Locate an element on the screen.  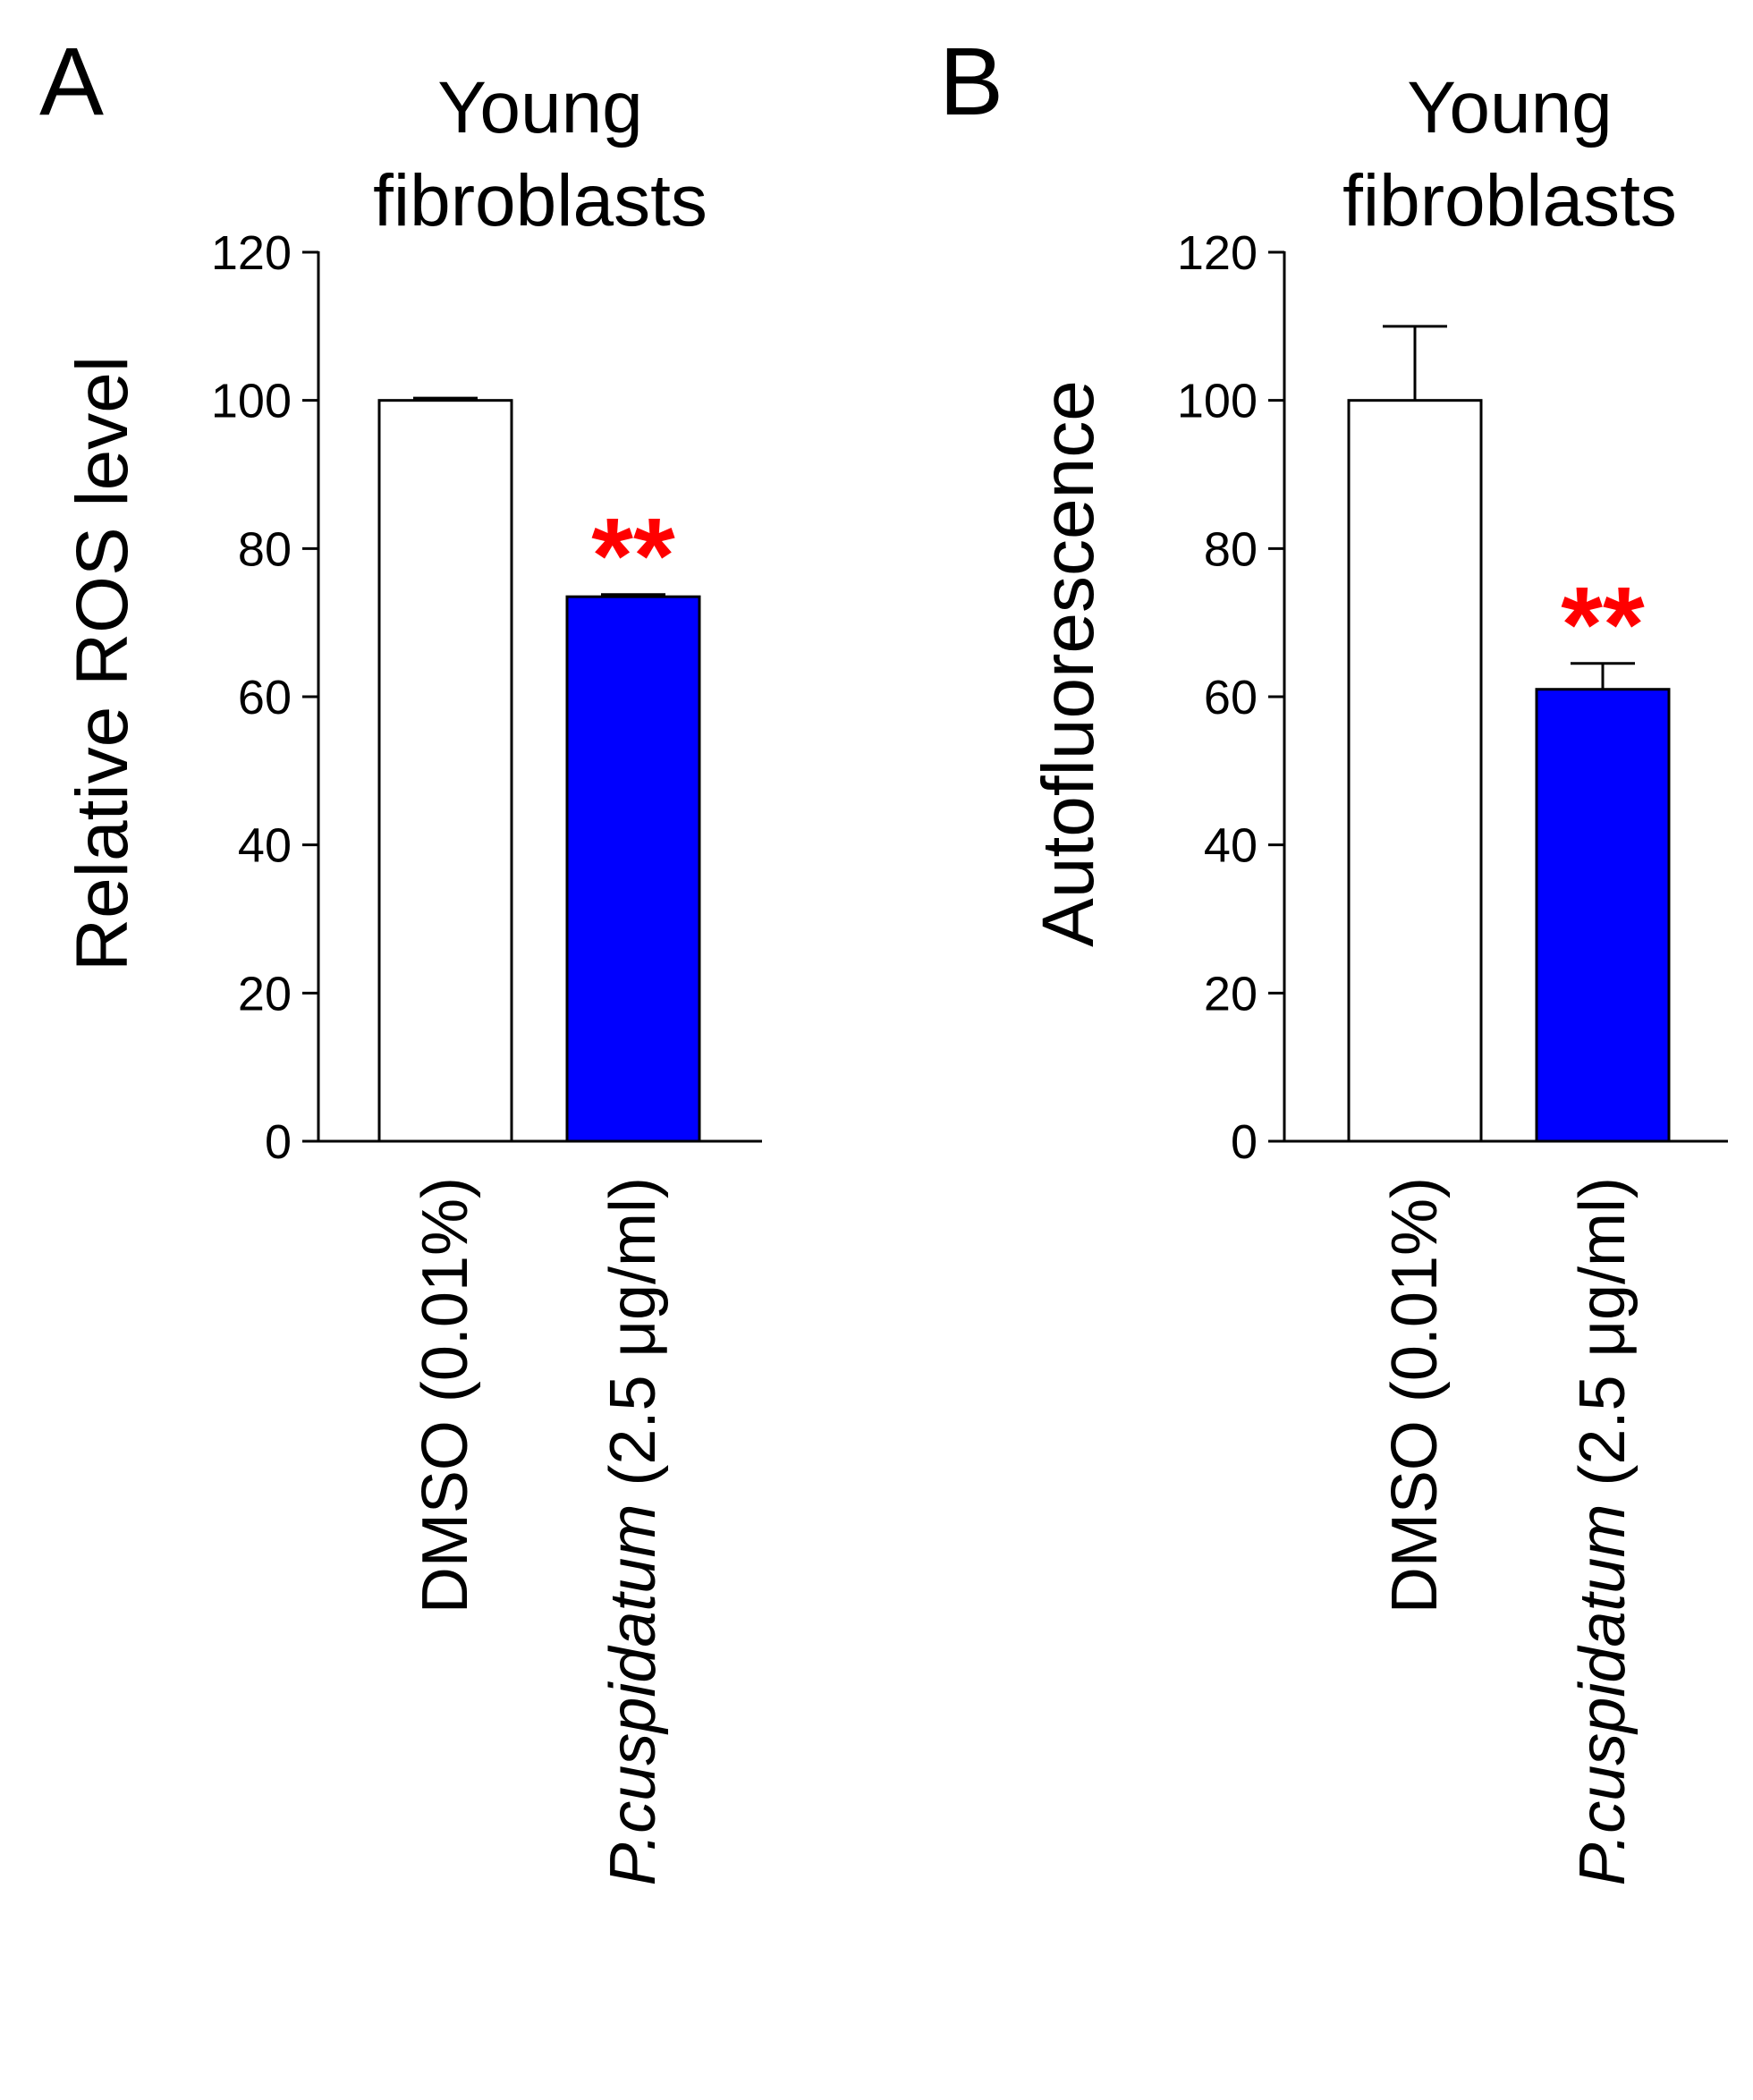
panel-letter: B is located at coordinates (971, 81).